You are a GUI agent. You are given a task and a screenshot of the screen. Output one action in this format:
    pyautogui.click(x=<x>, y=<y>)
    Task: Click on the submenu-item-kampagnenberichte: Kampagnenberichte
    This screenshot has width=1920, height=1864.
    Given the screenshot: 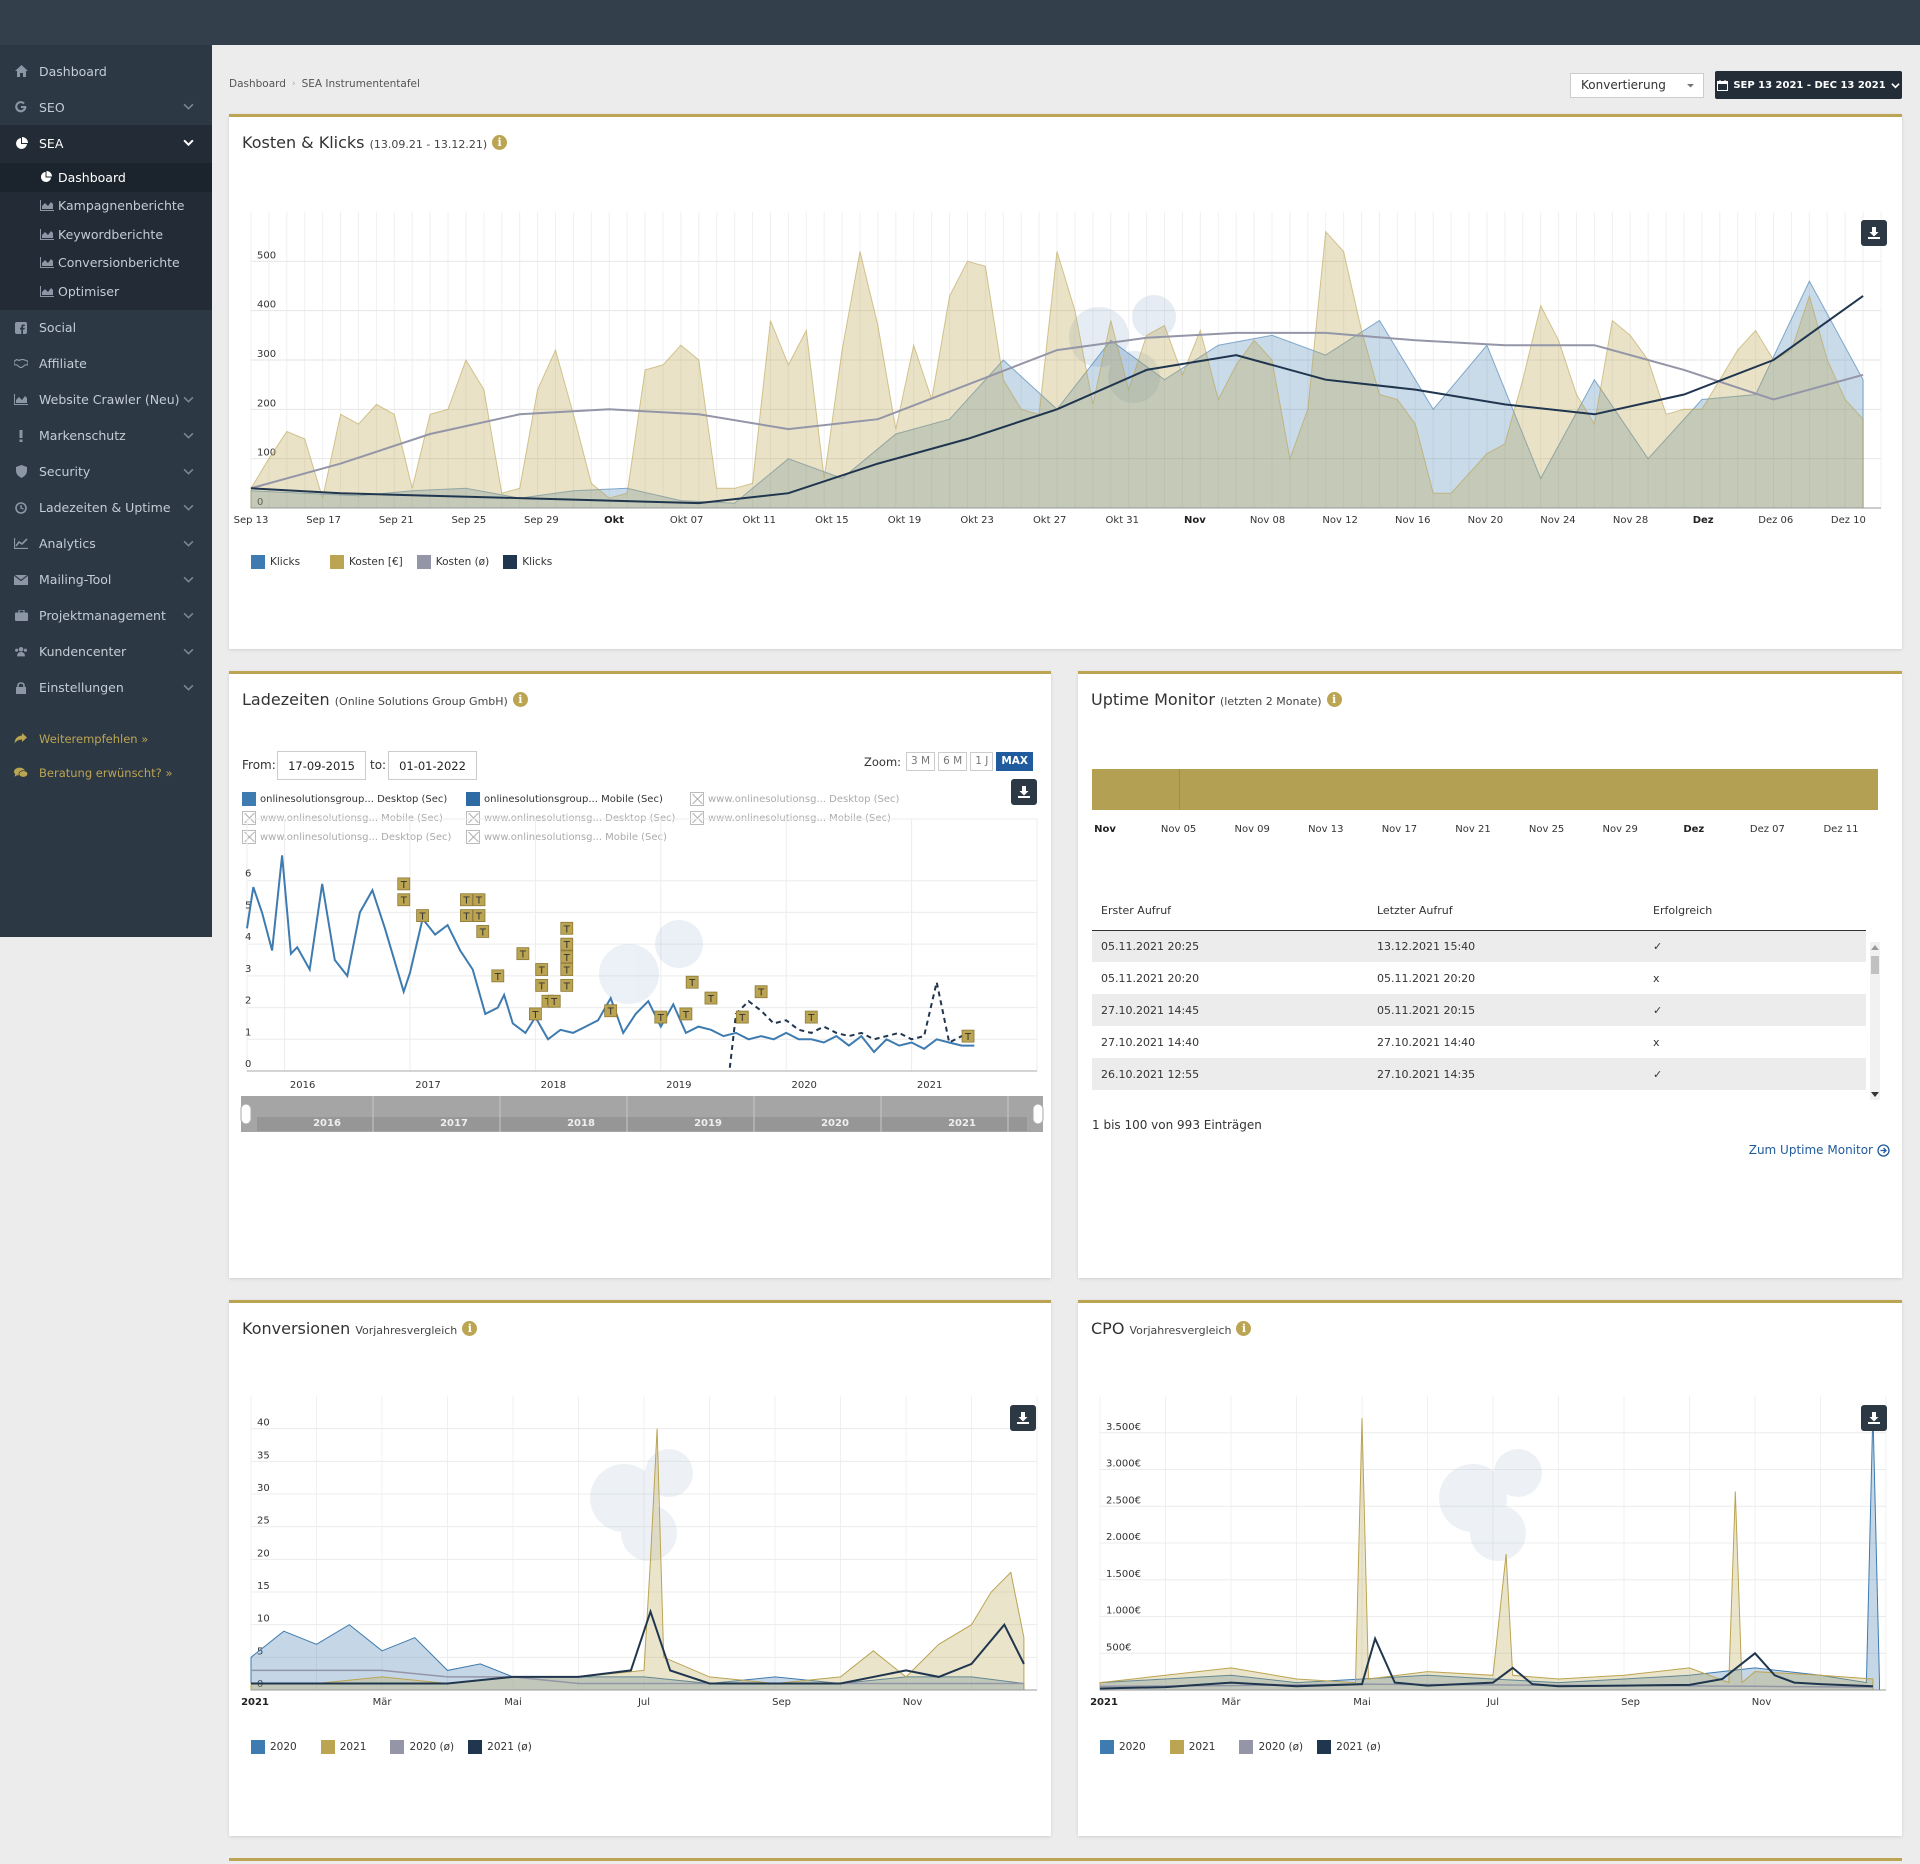 What is the action you would take?
    pyautogui.click(x=106, y=206)
    